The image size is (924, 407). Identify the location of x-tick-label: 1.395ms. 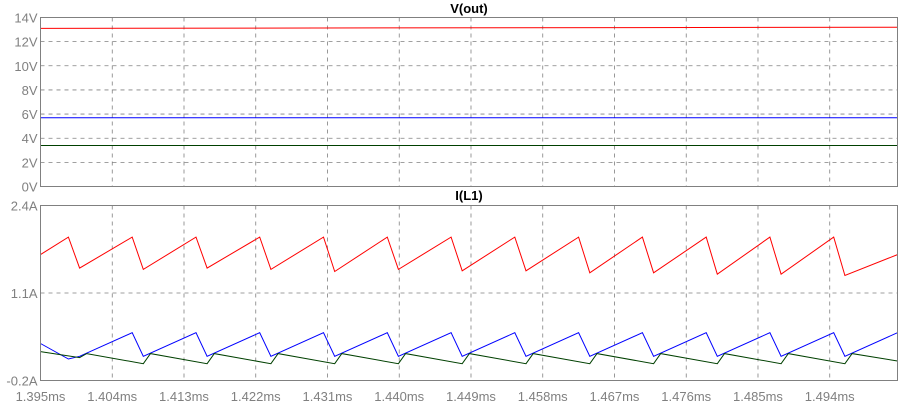
(41, 396).